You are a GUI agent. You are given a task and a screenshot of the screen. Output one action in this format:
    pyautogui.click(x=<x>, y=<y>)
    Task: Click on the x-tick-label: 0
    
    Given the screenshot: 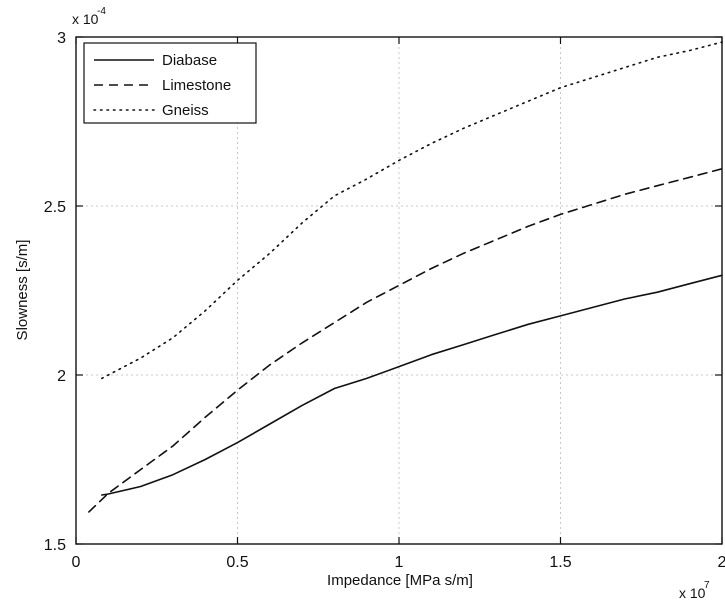 What is the action you would take?
    pyautogui.click(x=76, y=562)
    